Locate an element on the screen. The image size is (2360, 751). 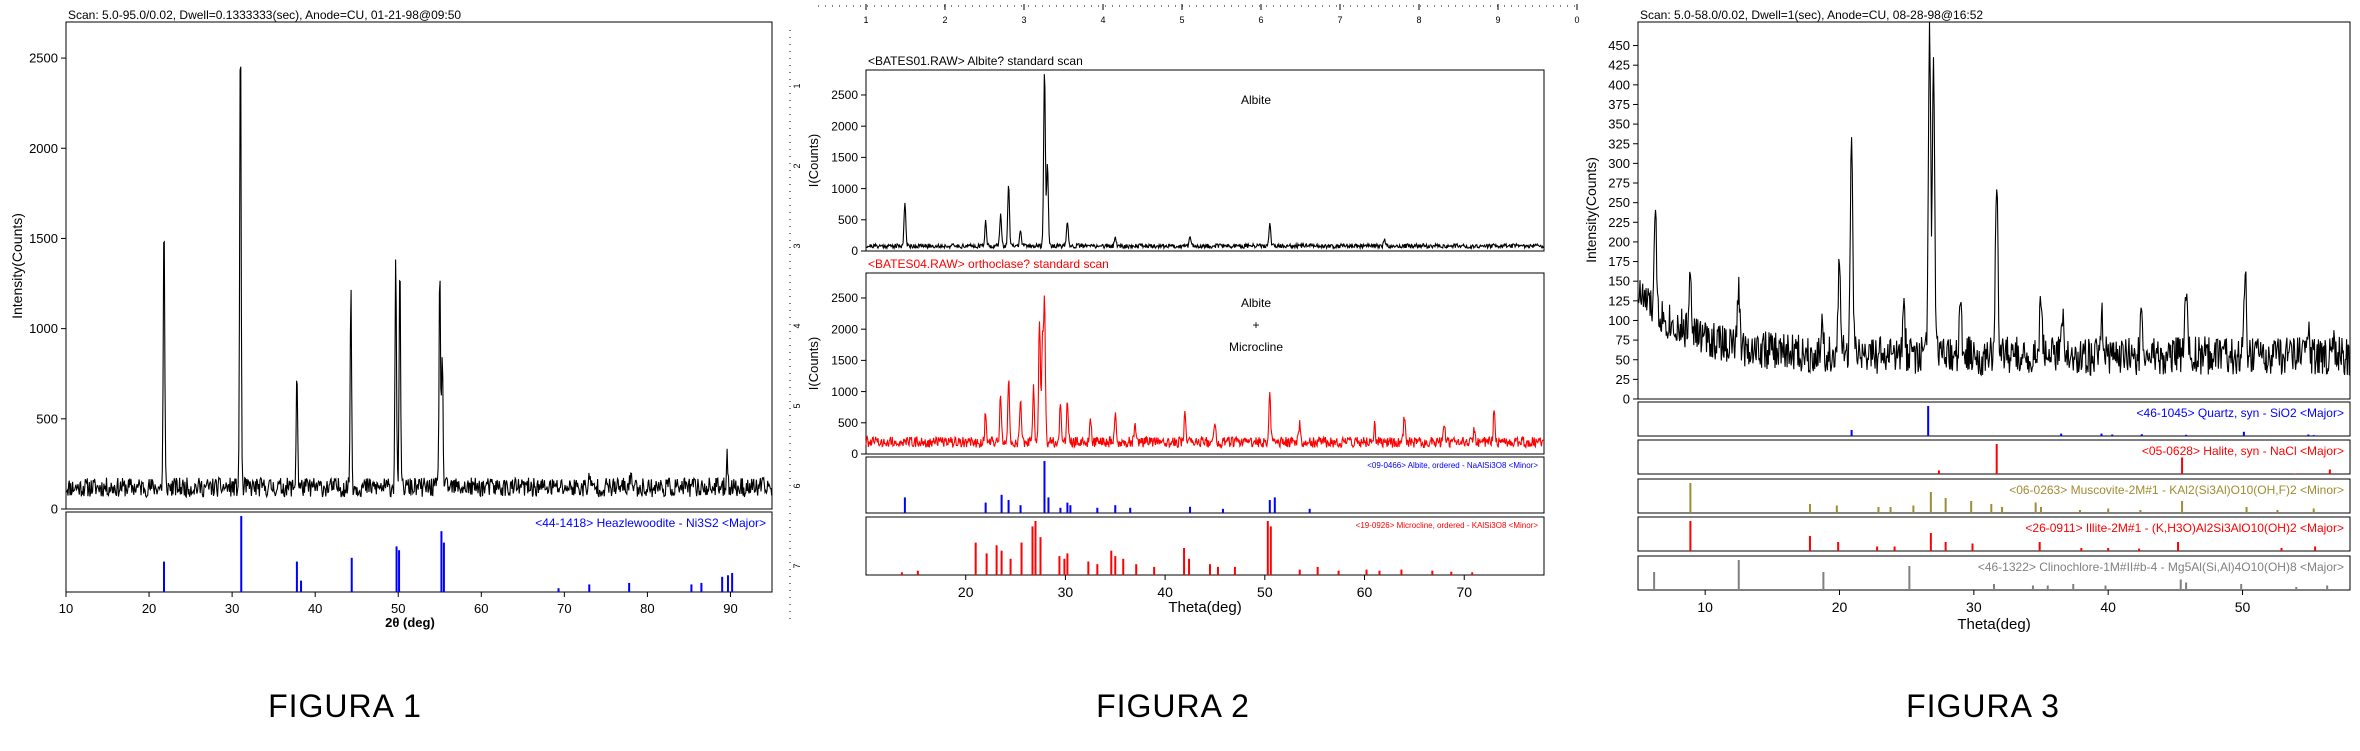
fig2-ref1-ref-frame is located at coordinates (1205, 485).